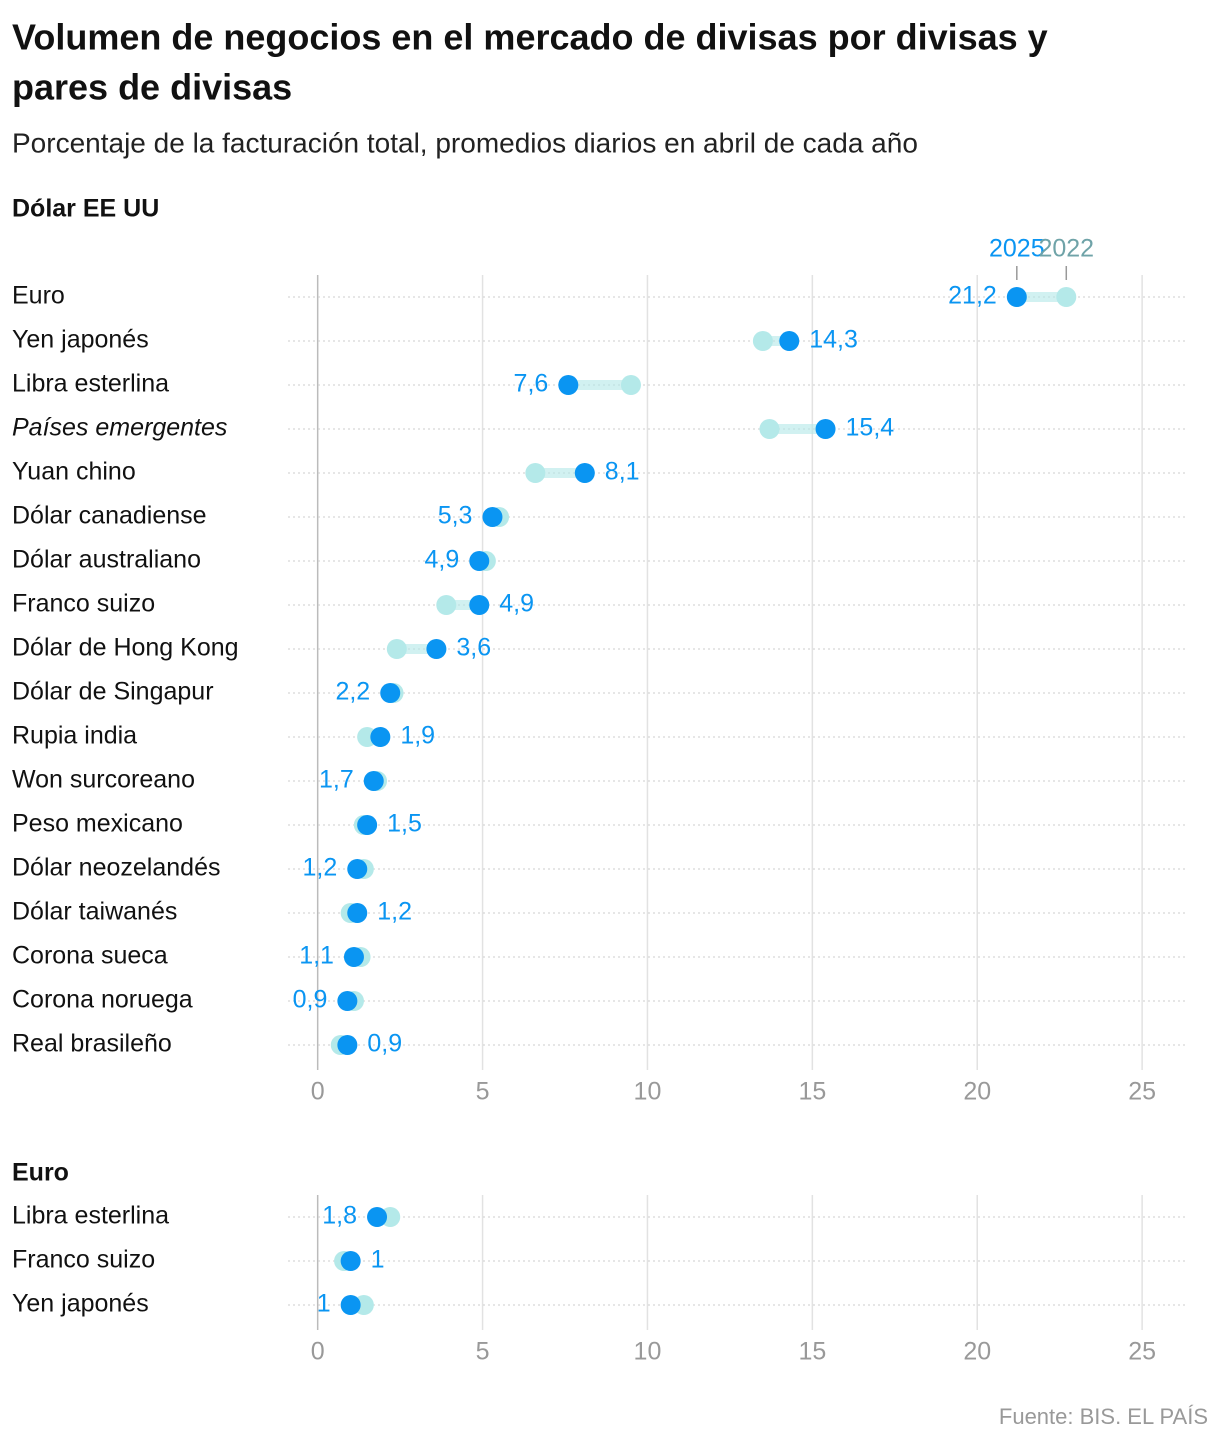 This screenshot has width=1220, height=1448. I want to click on legend-label: 2025, so click(1017, 249).